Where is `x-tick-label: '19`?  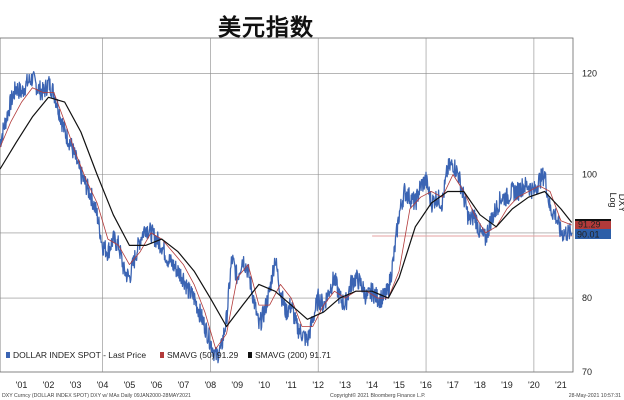
x-tick-label: '19 is located at coordinates (507, 385).